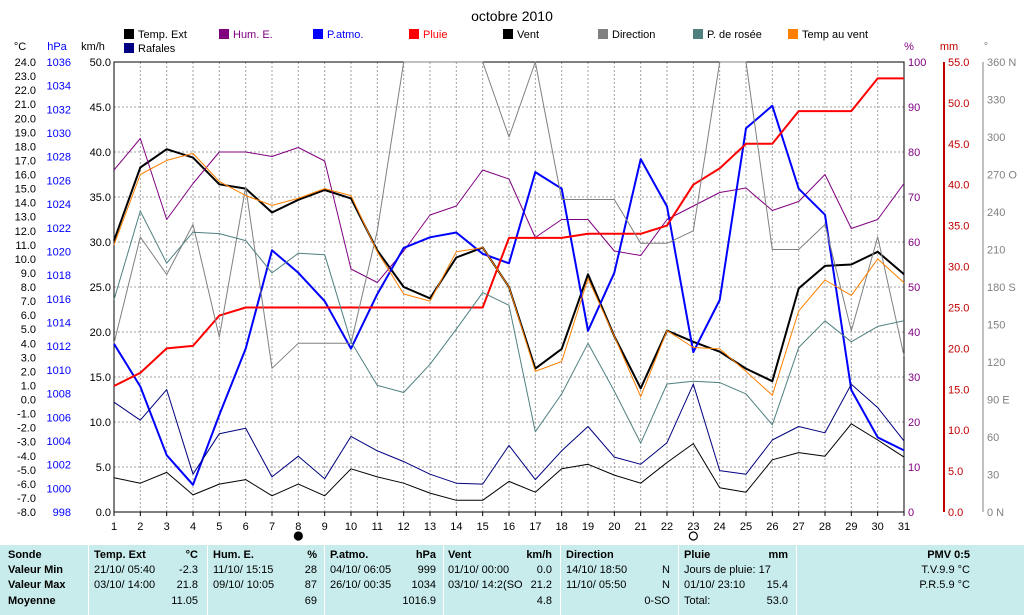 The width and height of the screenshot is (1024, 615). Describe the element at coordinates (720, 527) in the screenshot. I see `x-tick-label: 24` at that location.